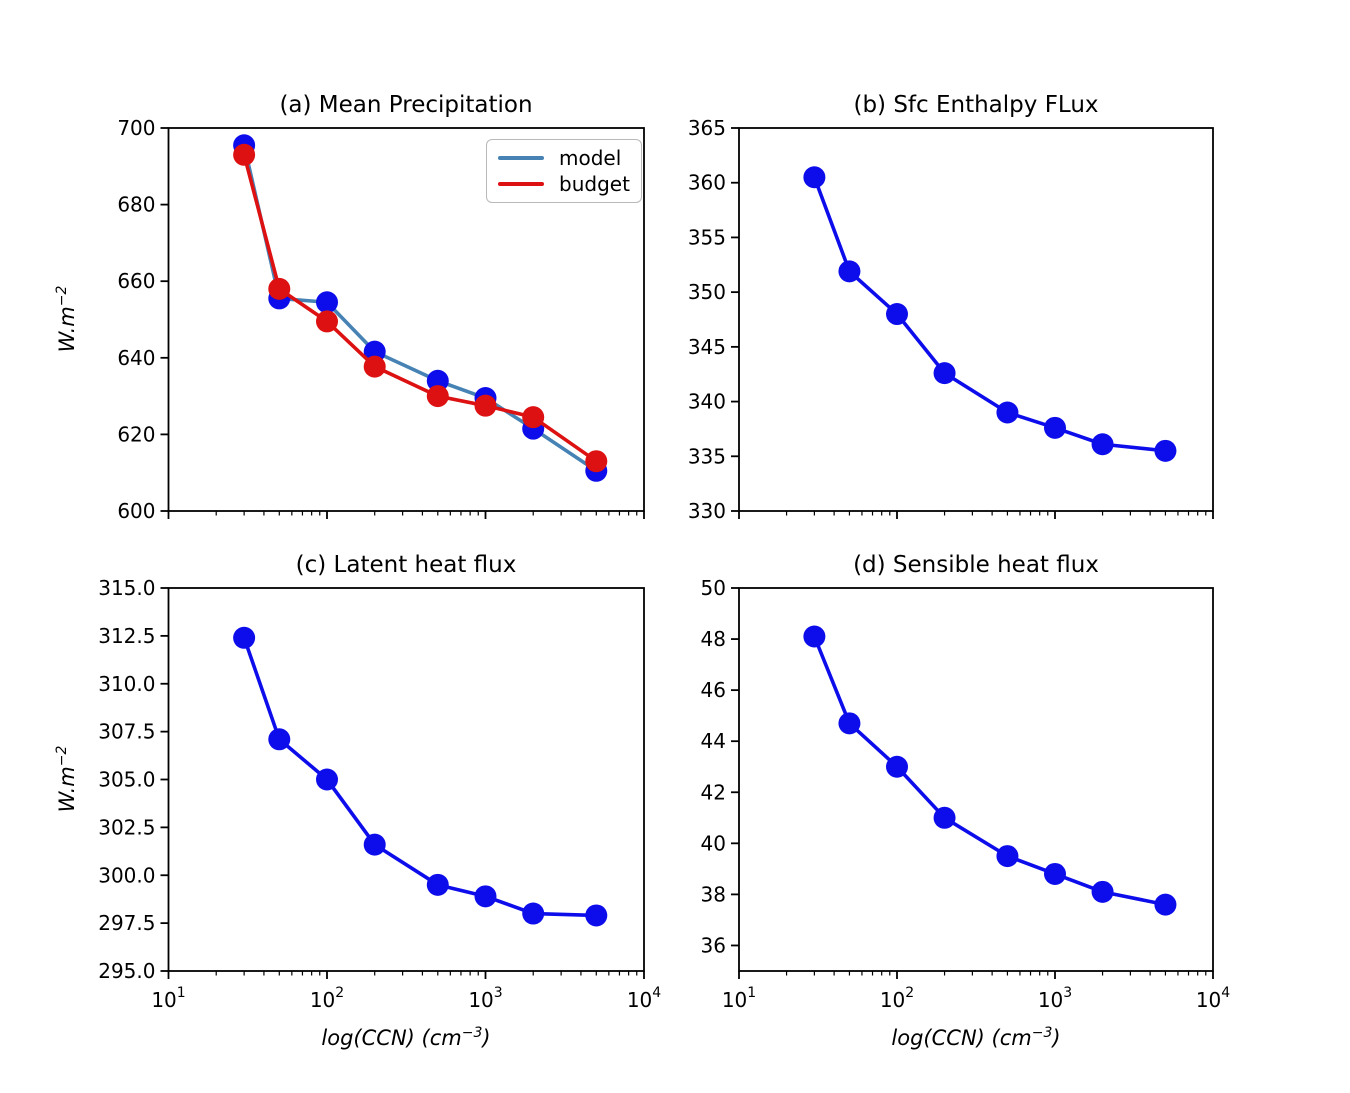 This screenshot has width=1350, height=1093. Describe the element at coordinates (136, 281) in the screenshot. I see `y-tick-label: 660` at that location.